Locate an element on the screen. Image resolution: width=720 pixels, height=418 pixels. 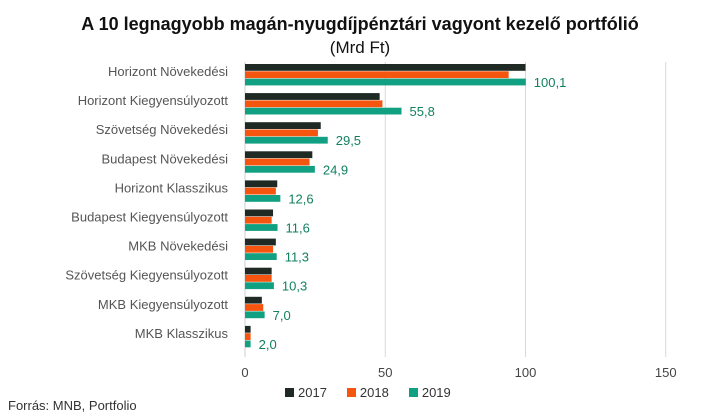
source-note: Forrás: MNB, Portfolio is located at coordinates (72, 405).